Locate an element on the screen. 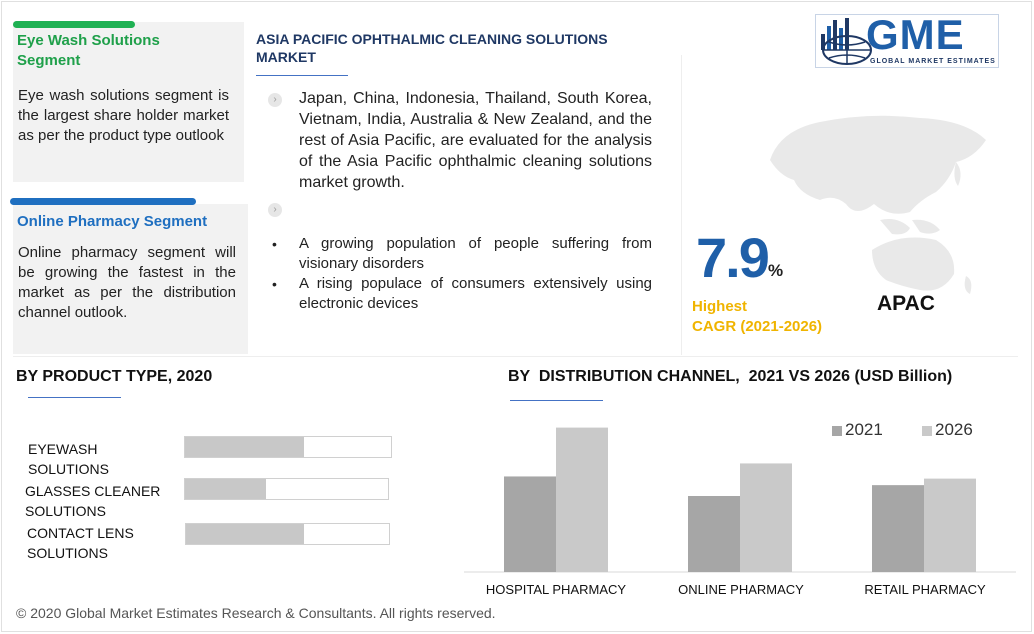  distribution-channel-chart is located at coordinates (740, 500).